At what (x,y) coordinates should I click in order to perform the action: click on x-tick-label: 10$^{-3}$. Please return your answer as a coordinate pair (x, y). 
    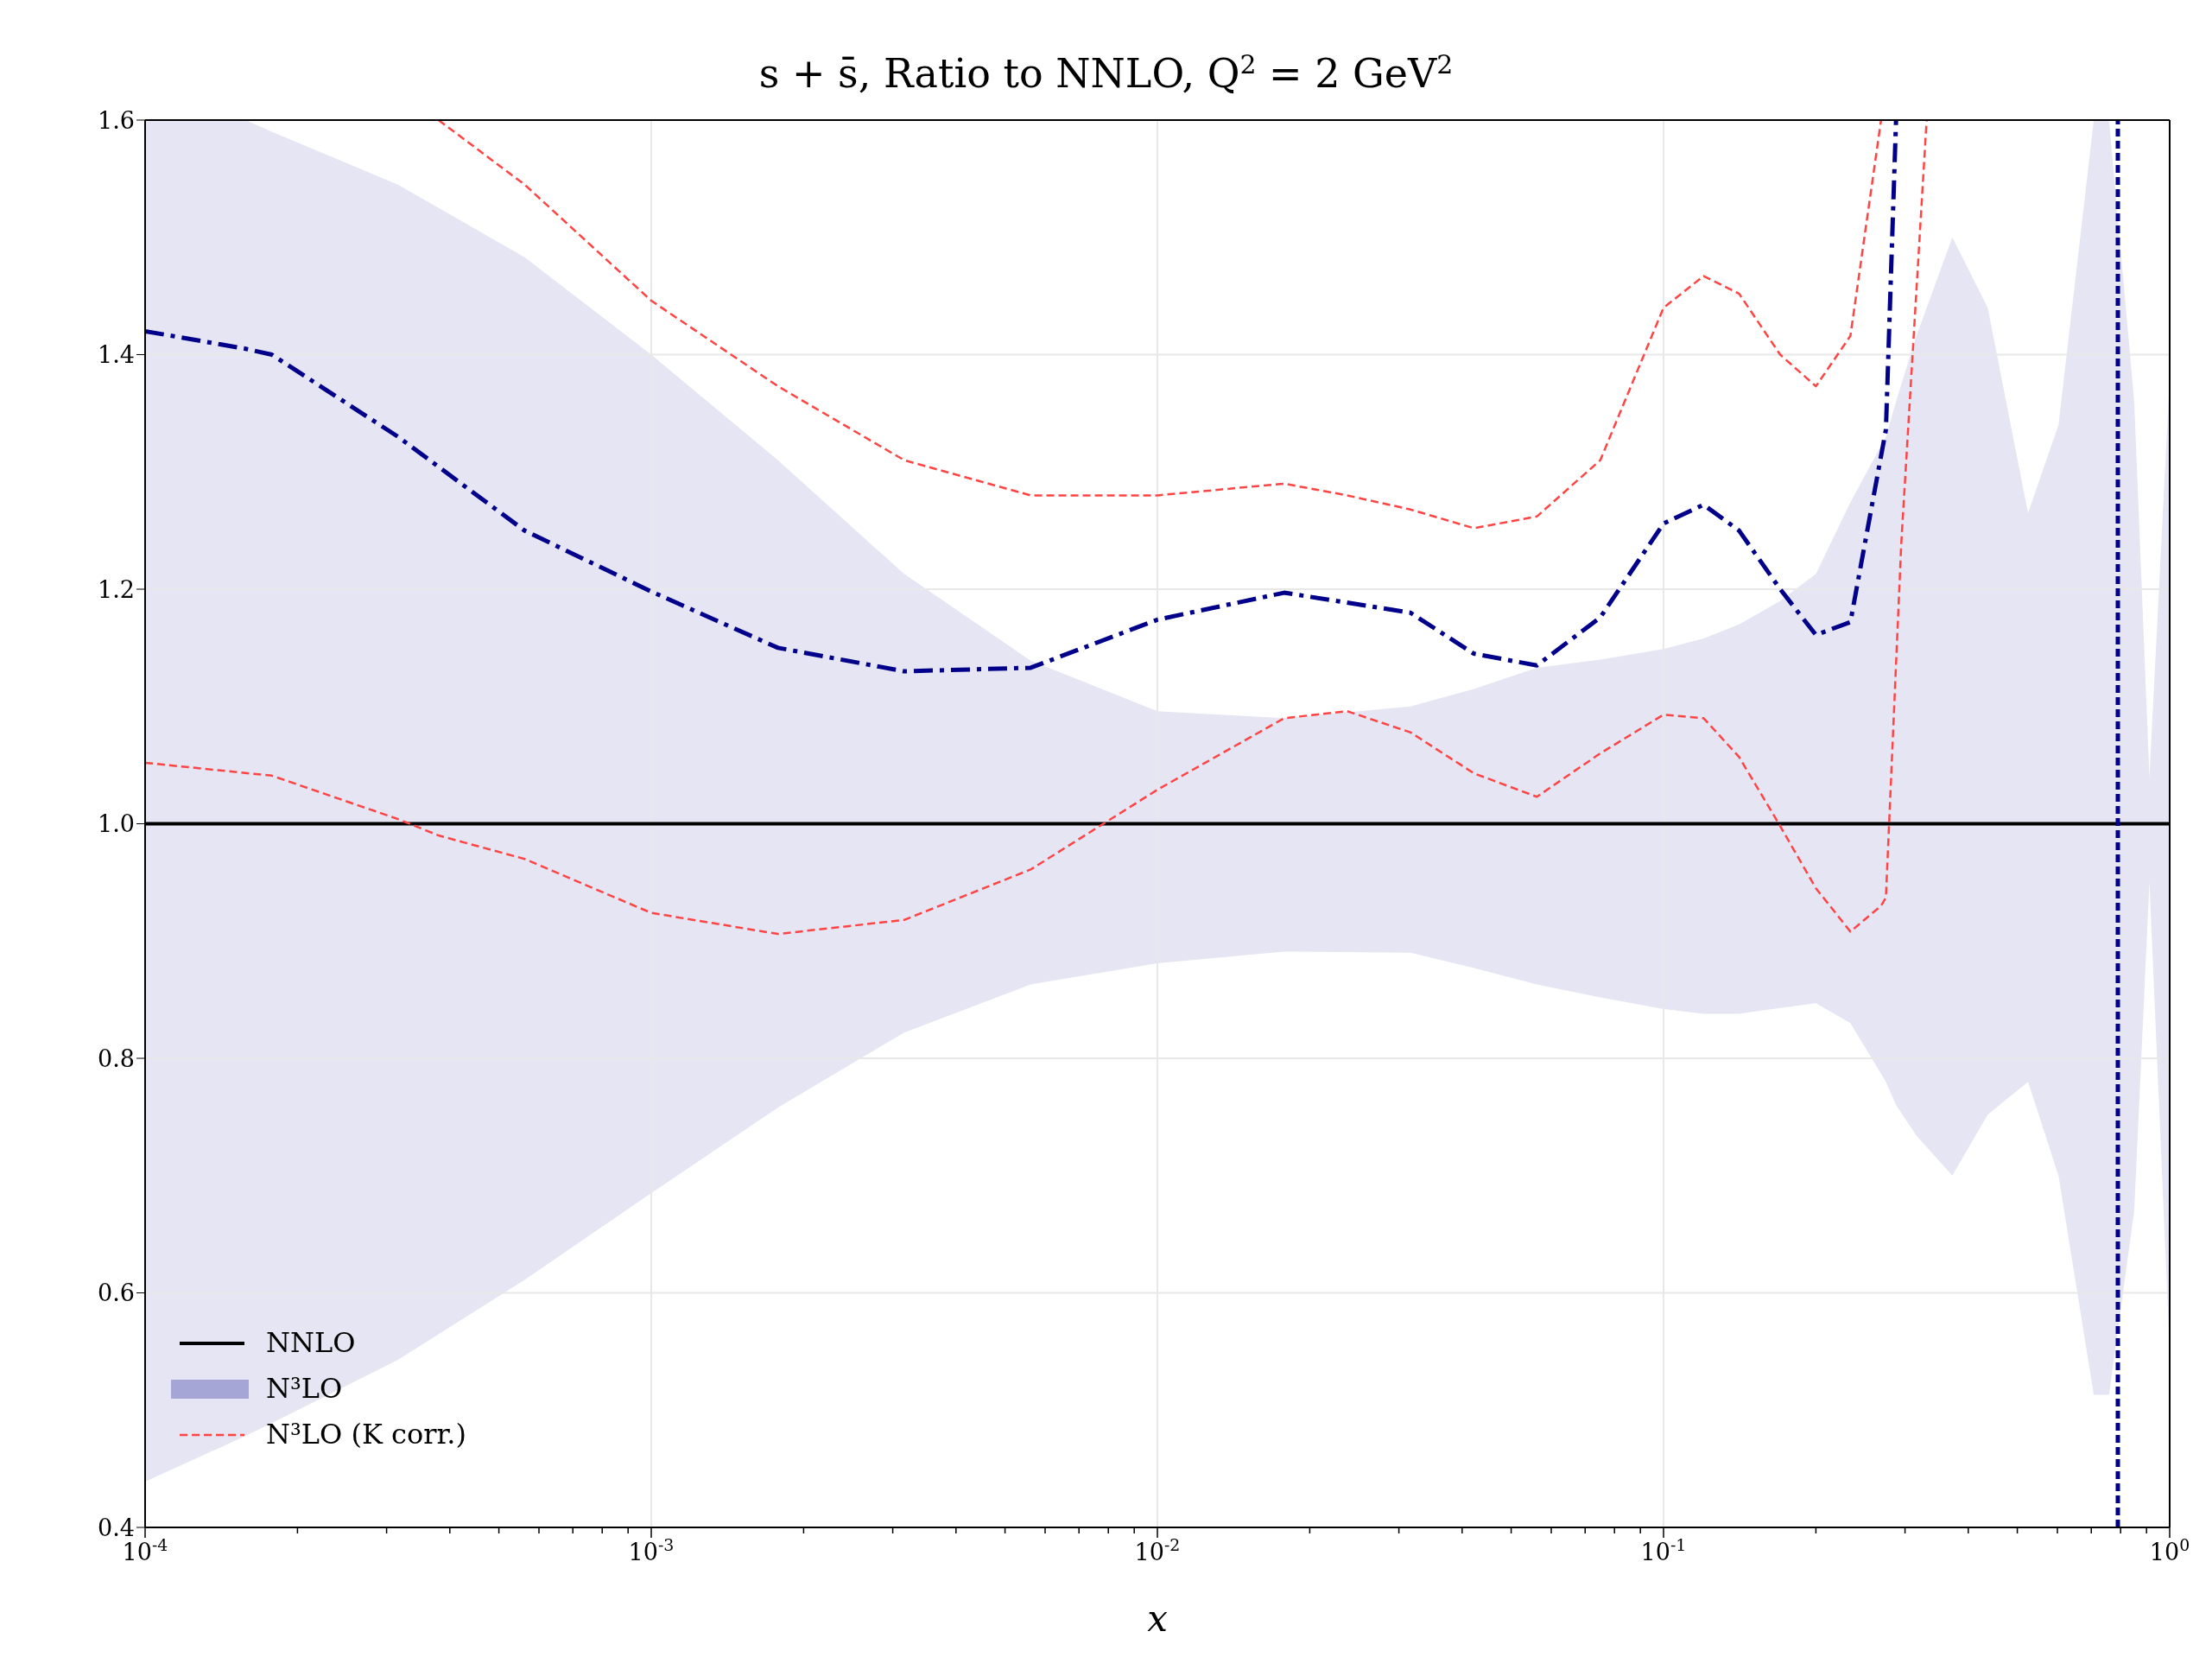
    Looking at the image, I should click on (651, 1550).